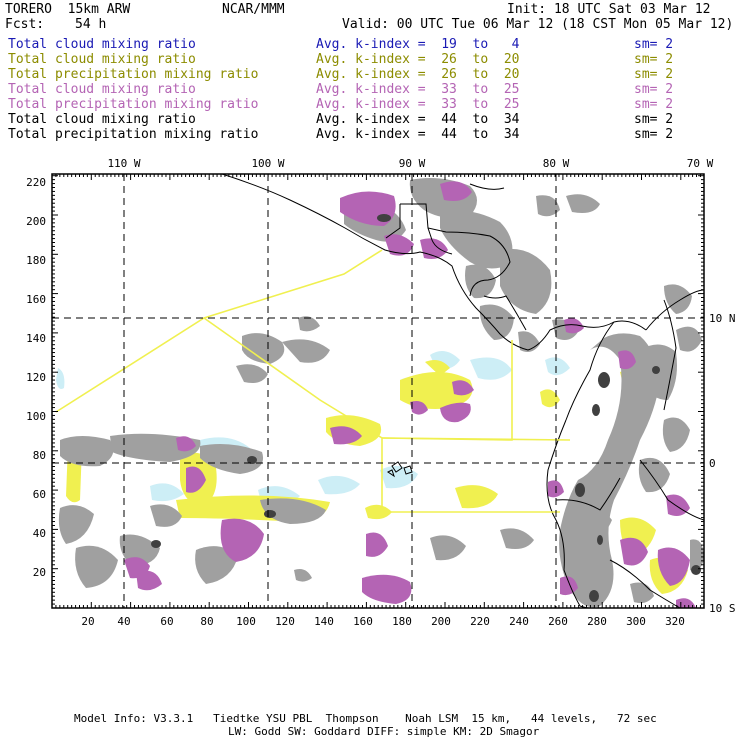  Describe the element at coordinates (400, 469) in the screenshot. I see `galapagos-islands` at that location.